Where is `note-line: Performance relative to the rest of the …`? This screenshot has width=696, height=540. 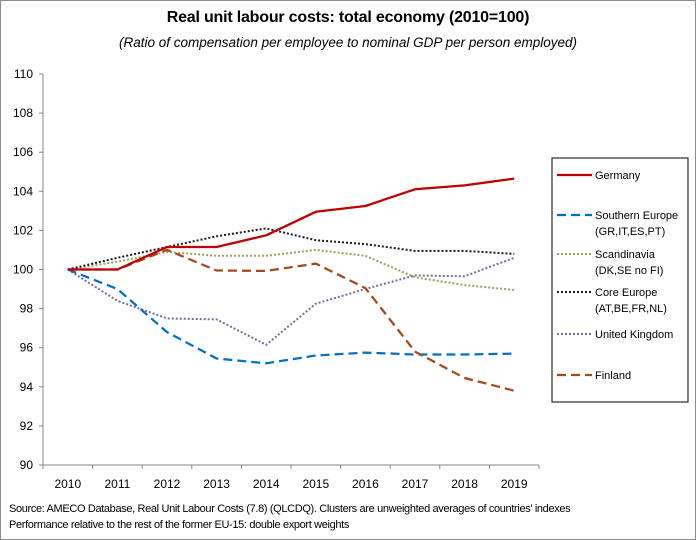
note-line: Performance relative to the rest of the … is located at coordinates (179, 525).